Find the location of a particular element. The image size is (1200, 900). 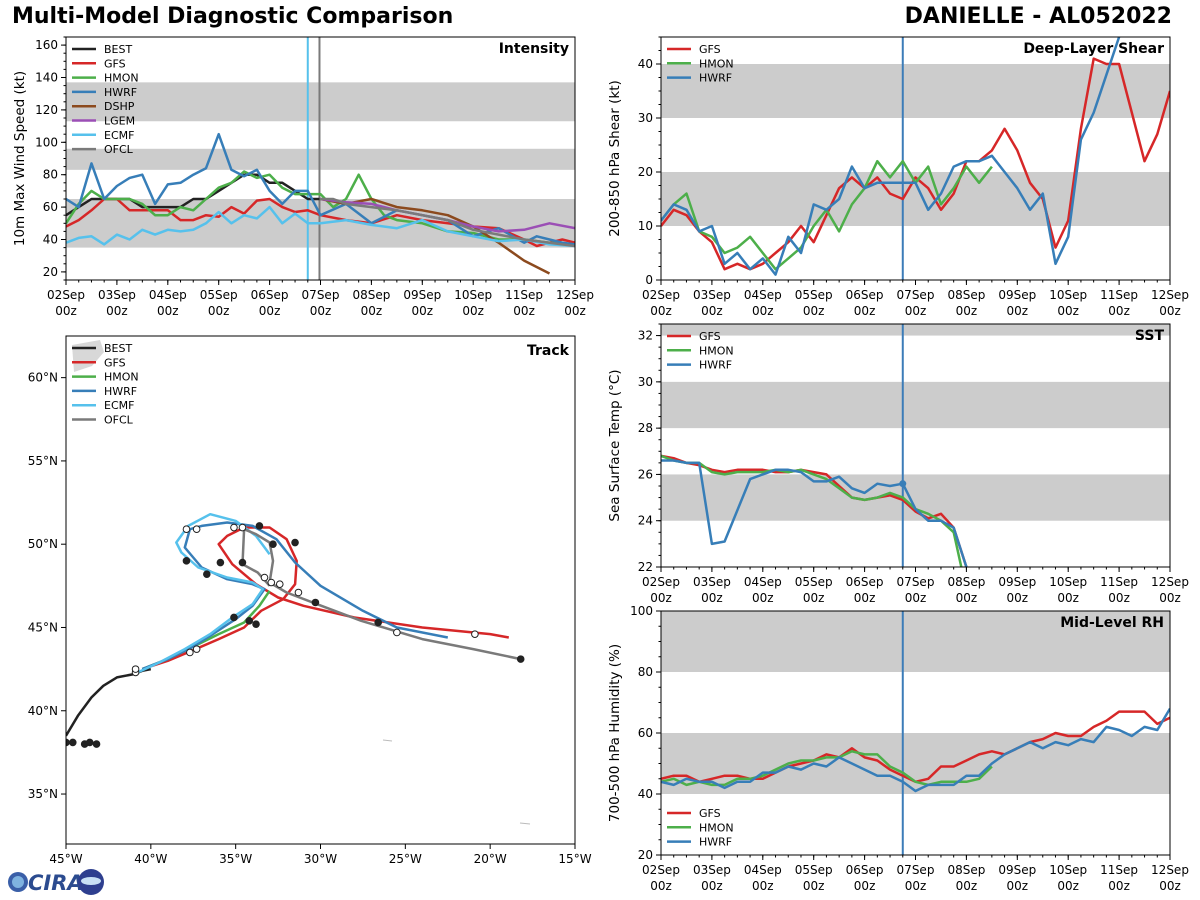

cira-logo: CIRA is located at coordinates (56, 882).